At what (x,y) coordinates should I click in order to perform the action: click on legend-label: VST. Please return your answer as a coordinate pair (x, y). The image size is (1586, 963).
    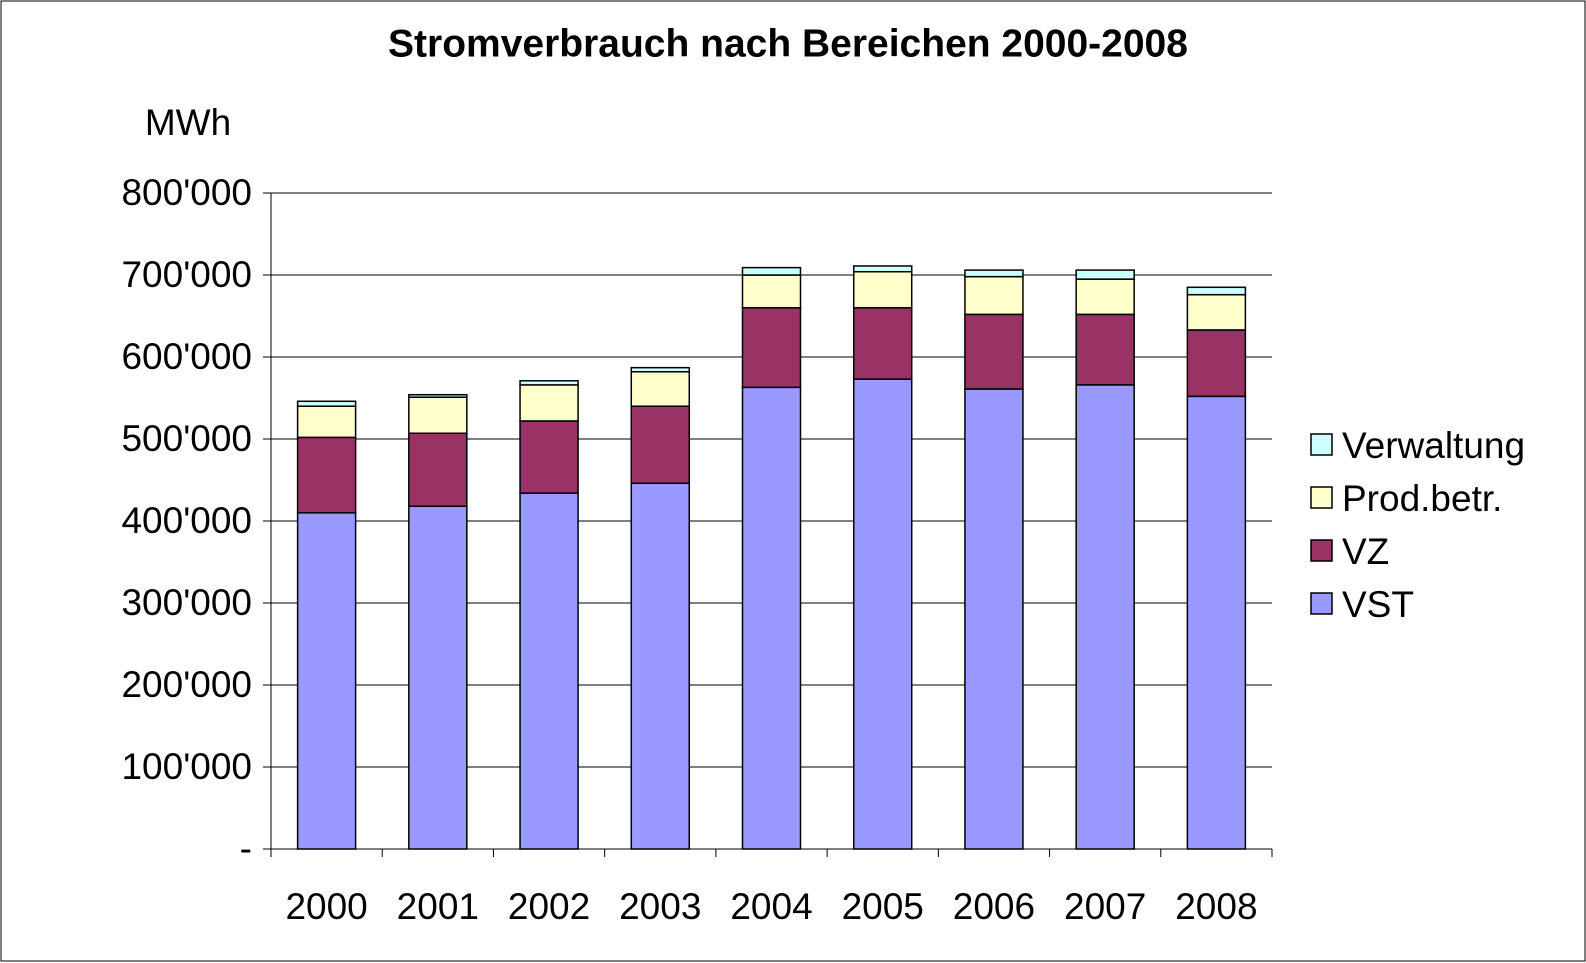
    Looking at the image, I should click on (1378, 604).